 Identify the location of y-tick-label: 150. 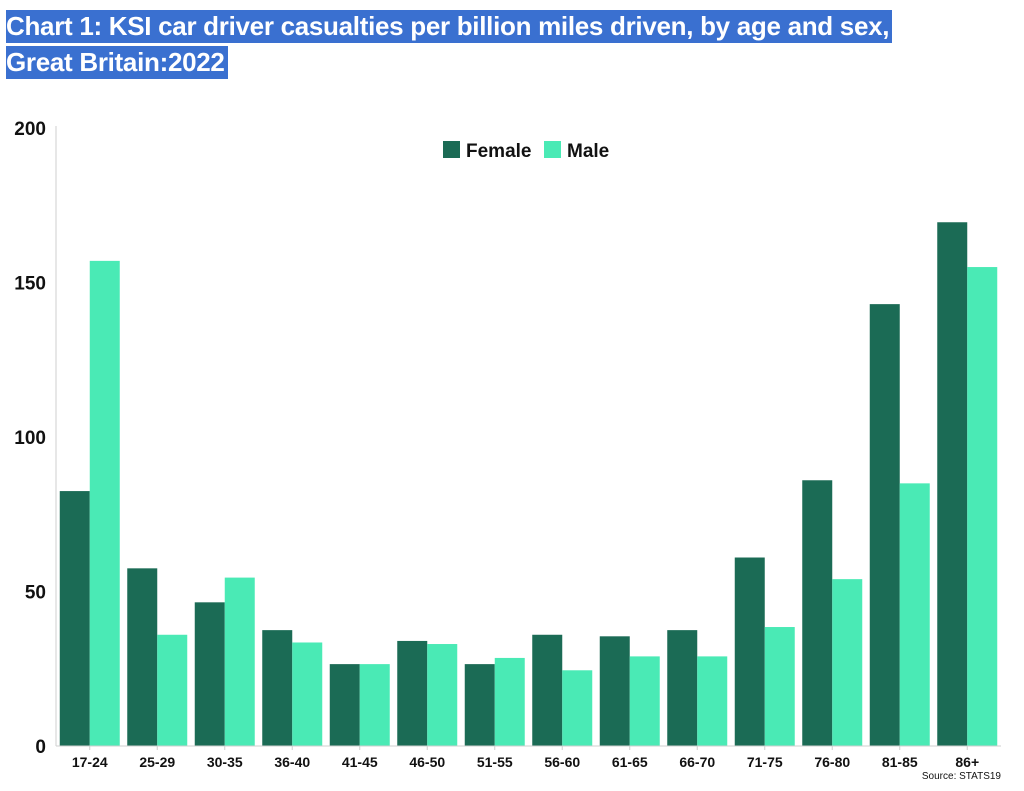
(30, 284).